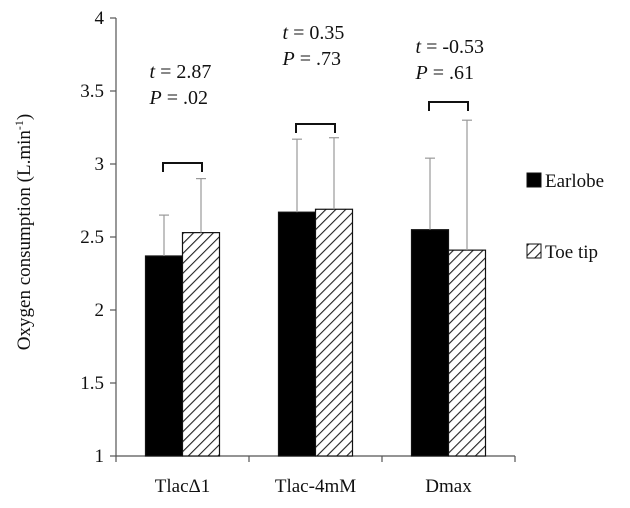  Describe the element at coordinates (179, 98) in the screenshot. I see `p-value: P = .02` at that location.